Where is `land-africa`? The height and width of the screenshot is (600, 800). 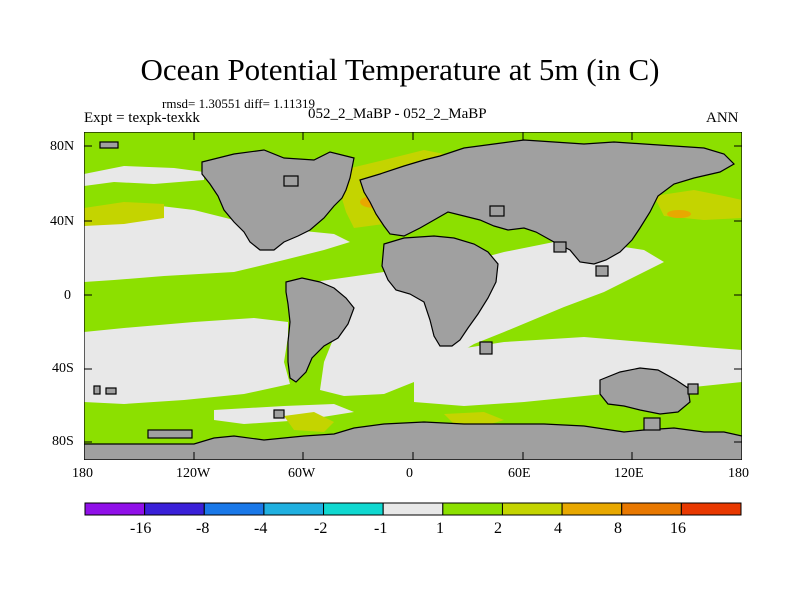 land-africa is located at coordinates (440, 291).